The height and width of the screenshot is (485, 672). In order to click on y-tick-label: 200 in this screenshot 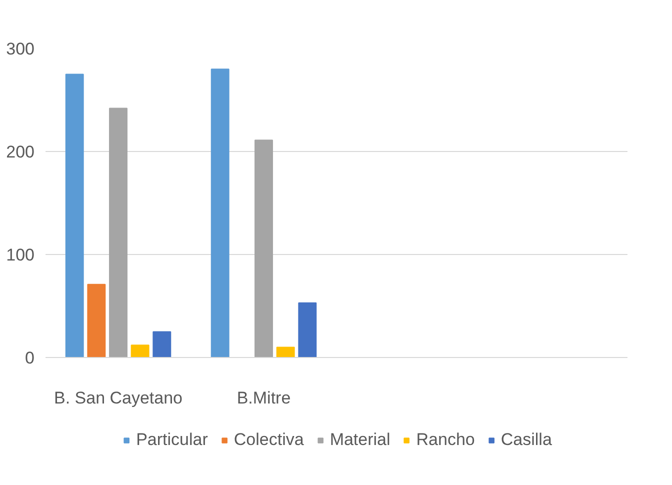, I will do `click(20, 152)`.